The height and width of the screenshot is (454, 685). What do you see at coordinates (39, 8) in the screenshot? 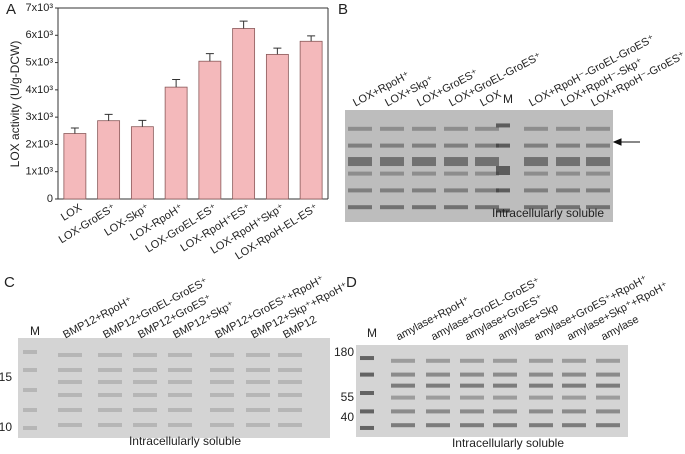
I see `y-tick-label: 7x10³` at bounding box center [39, 8].